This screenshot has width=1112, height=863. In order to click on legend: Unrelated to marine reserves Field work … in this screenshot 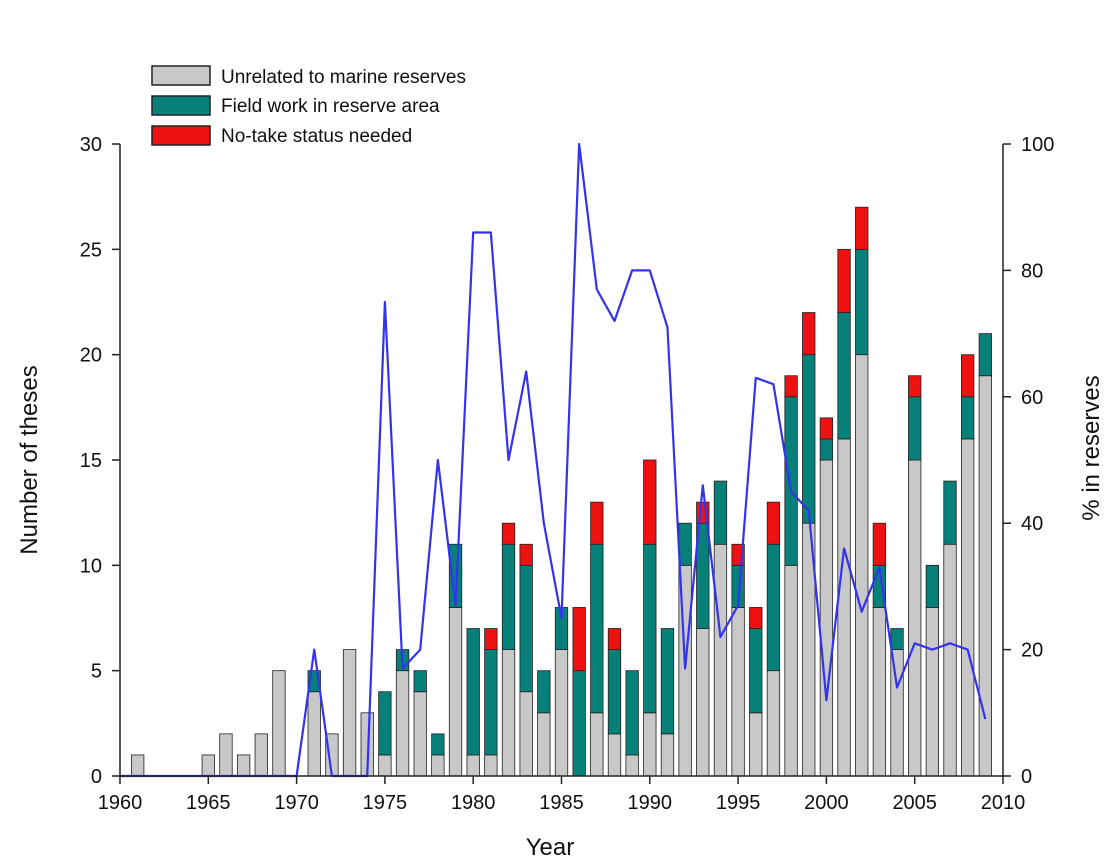, I will do `click(349, 102)`.